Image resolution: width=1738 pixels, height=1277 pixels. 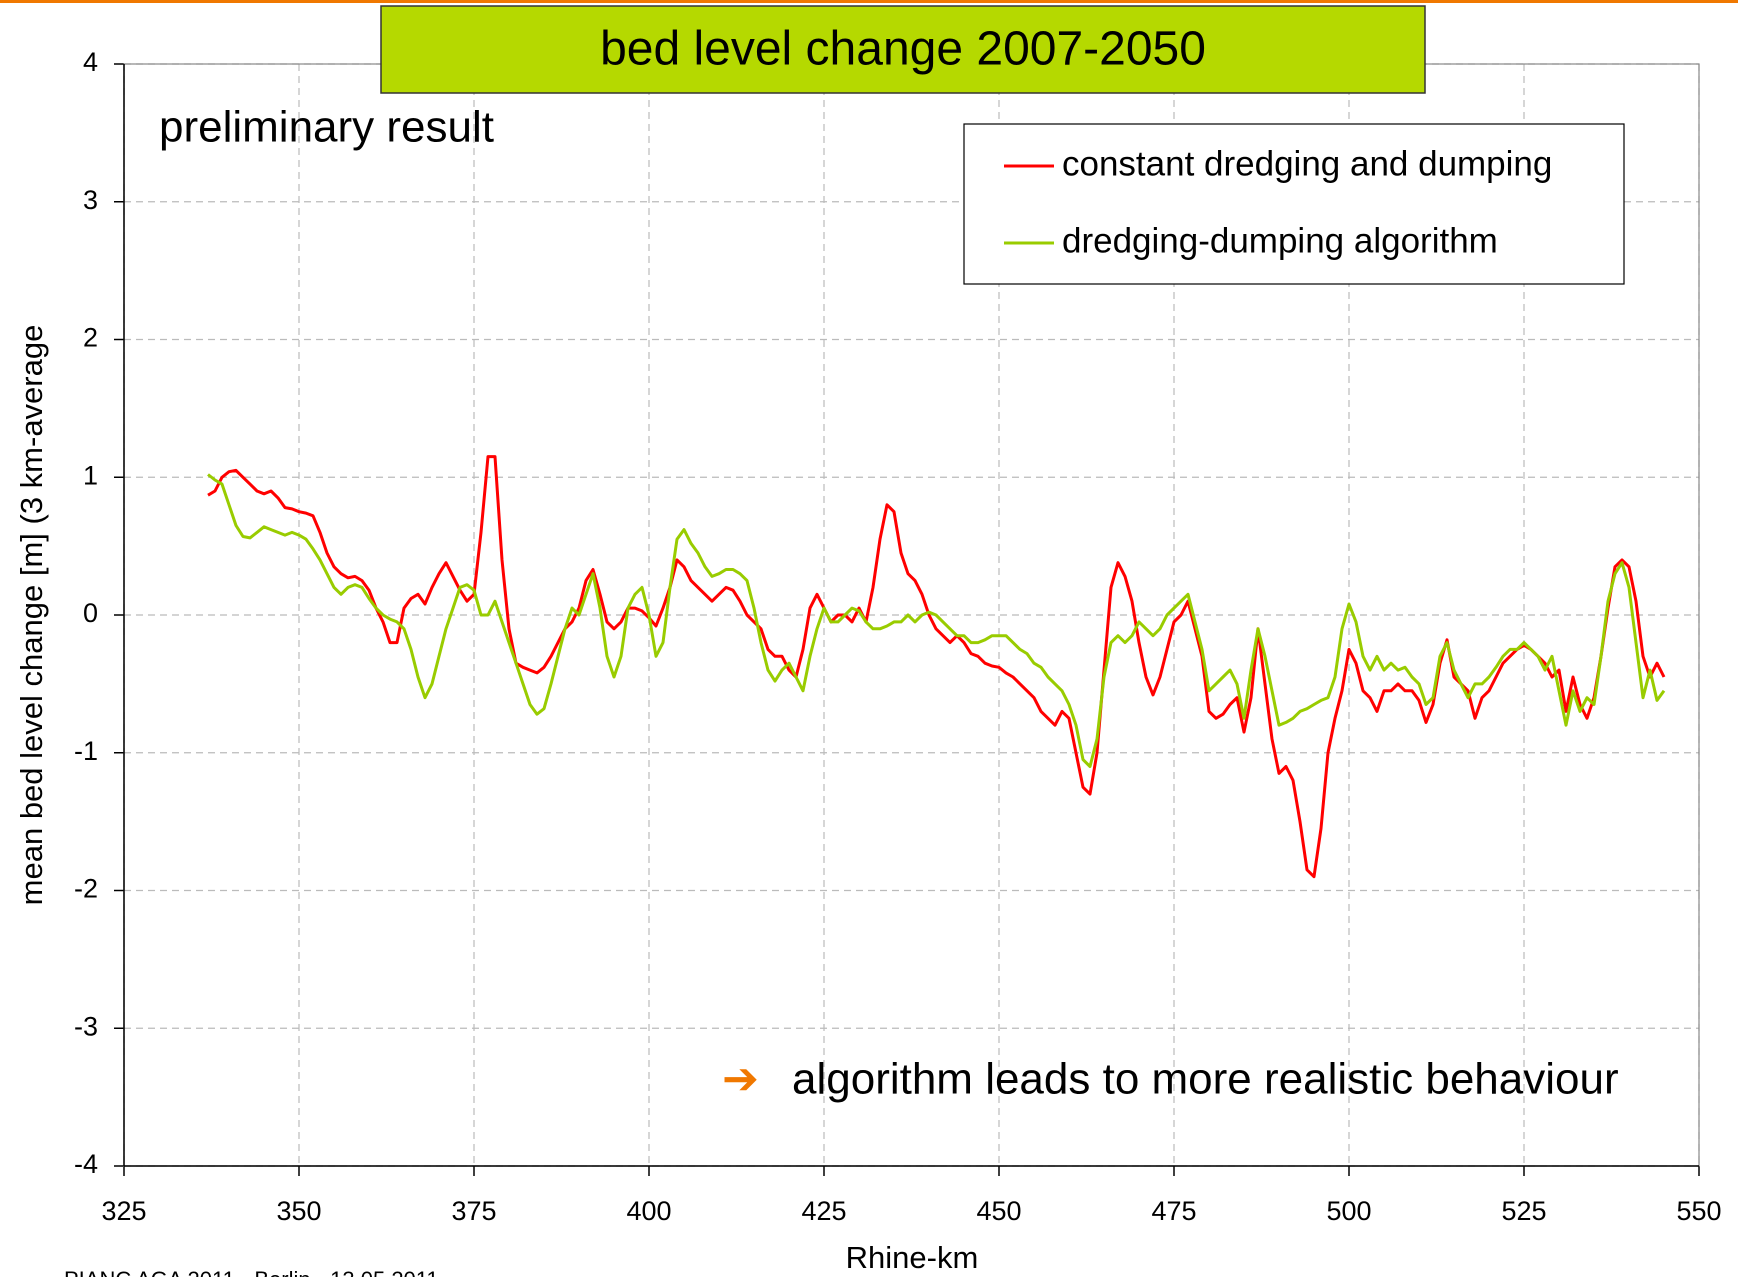 What do you see at coordinates (998, 1211) in the screenshot?
I see `x-tick-label: 450` at bounding box center [998, 1211].